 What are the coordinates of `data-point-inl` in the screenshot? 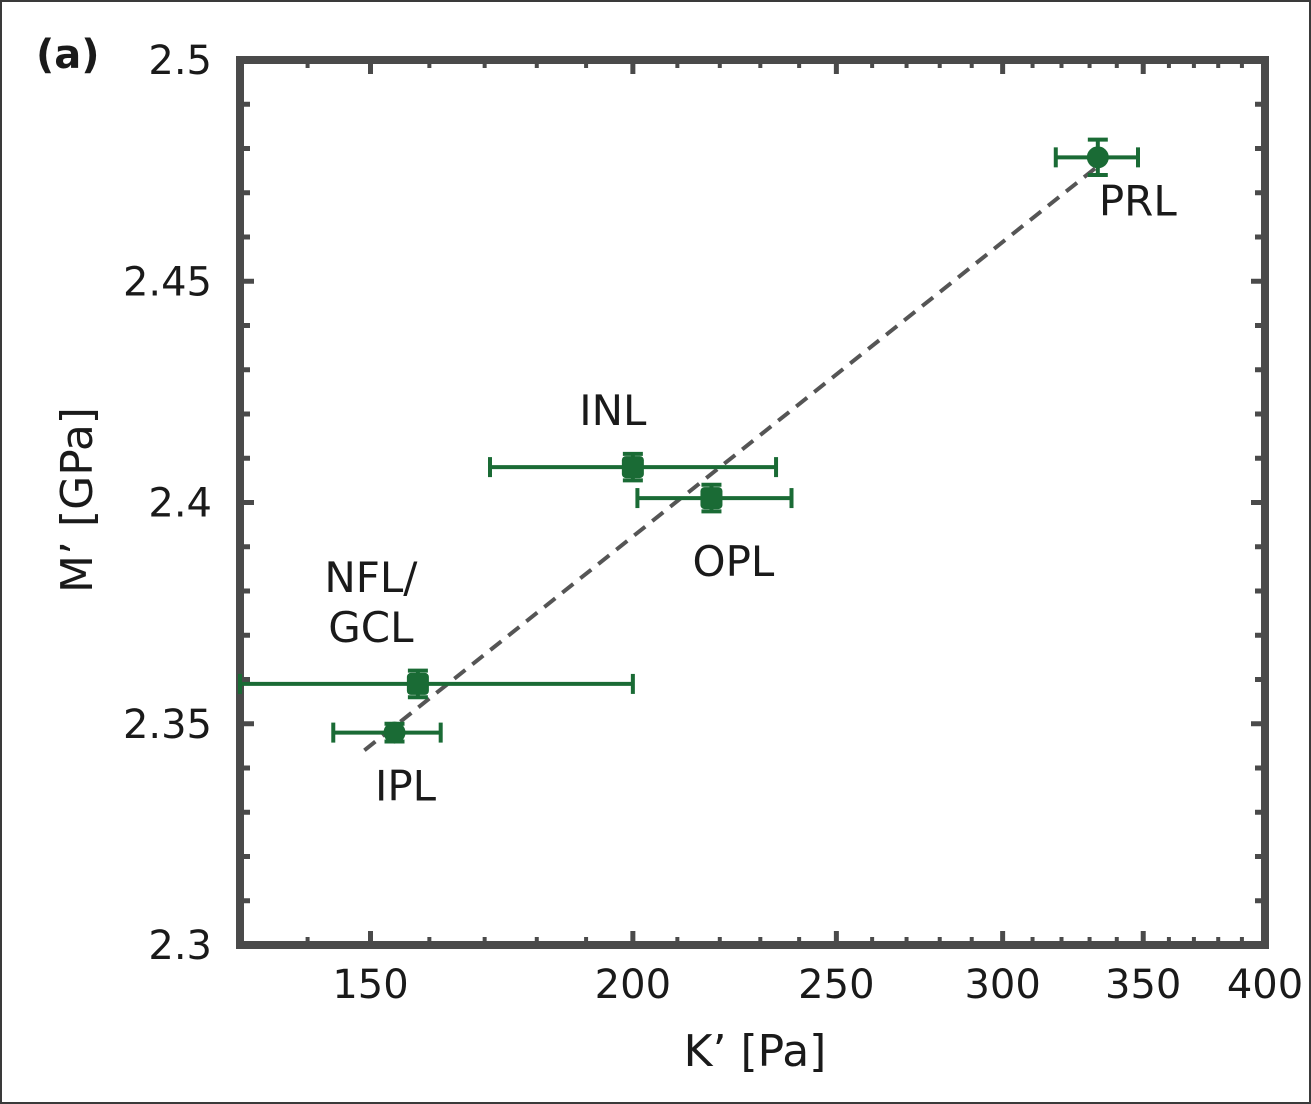 It's located at (633, 467).